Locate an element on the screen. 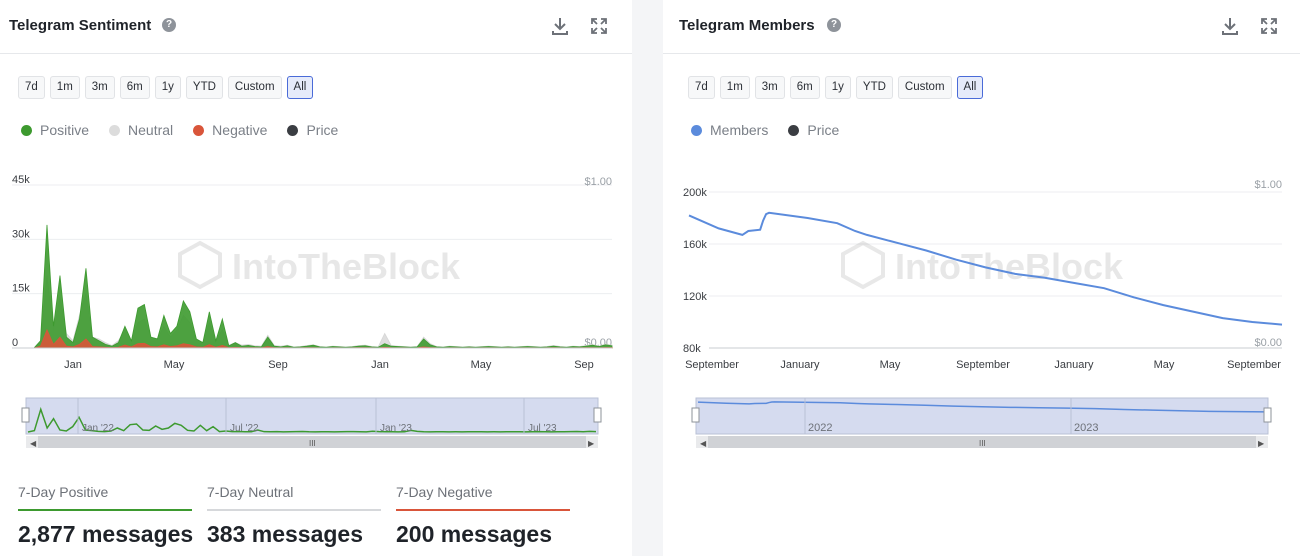  stat-card: 7-Day Neutral 383 messages is located at coordinates (294, 516).